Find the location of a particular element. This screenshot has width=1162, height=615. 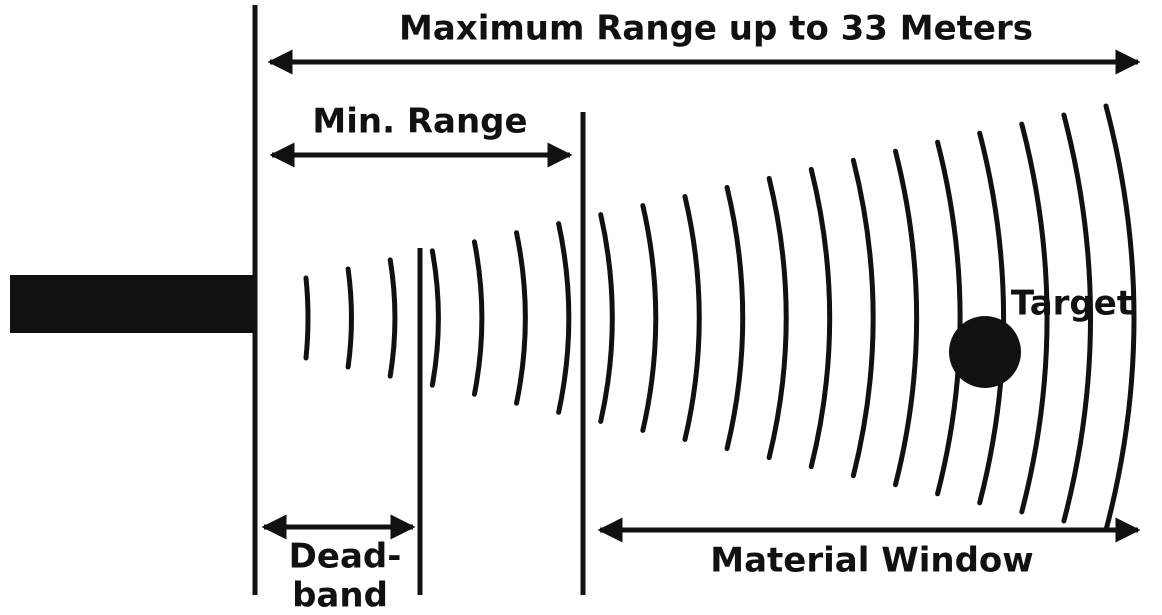

target-label: Target is located at coordinates (1072, 304).